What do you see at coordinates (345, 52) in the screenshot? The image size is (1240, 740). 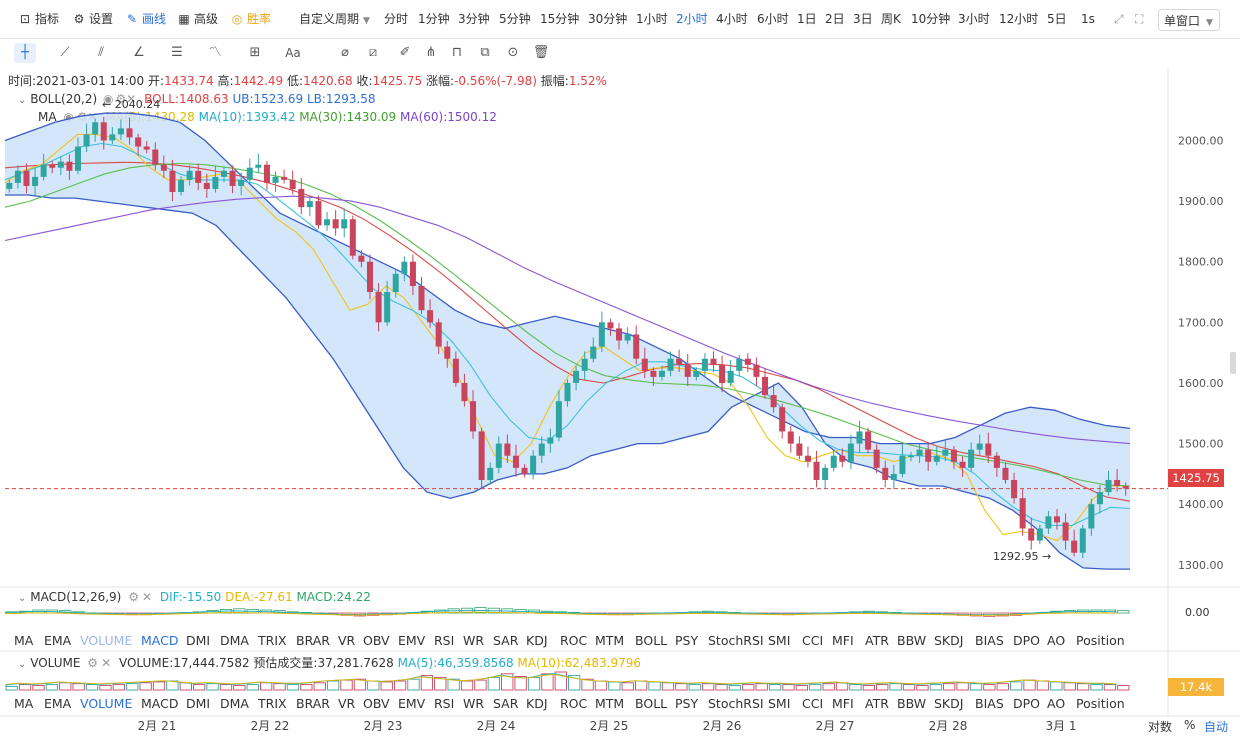 I see `measure-icon: ⌀` at bounding box center [345, 52].